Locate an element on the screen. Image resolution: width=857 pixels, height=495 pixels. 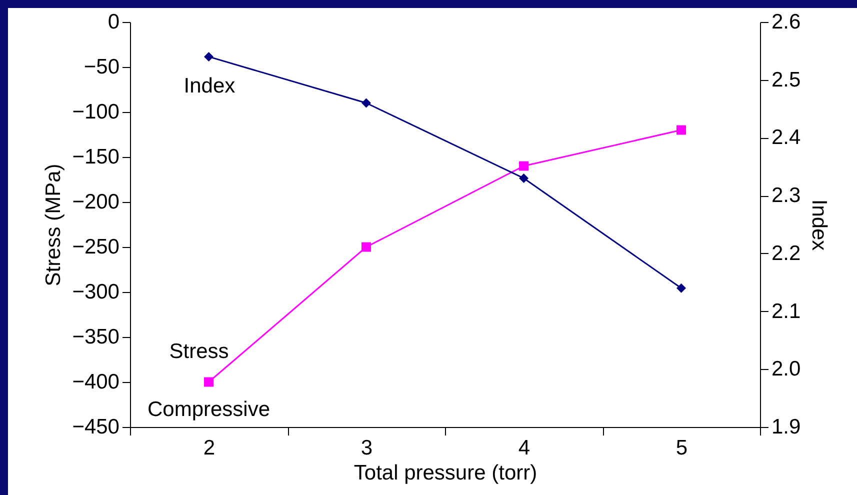
y-tick-label: −400 is located at coordinates (96, 382).